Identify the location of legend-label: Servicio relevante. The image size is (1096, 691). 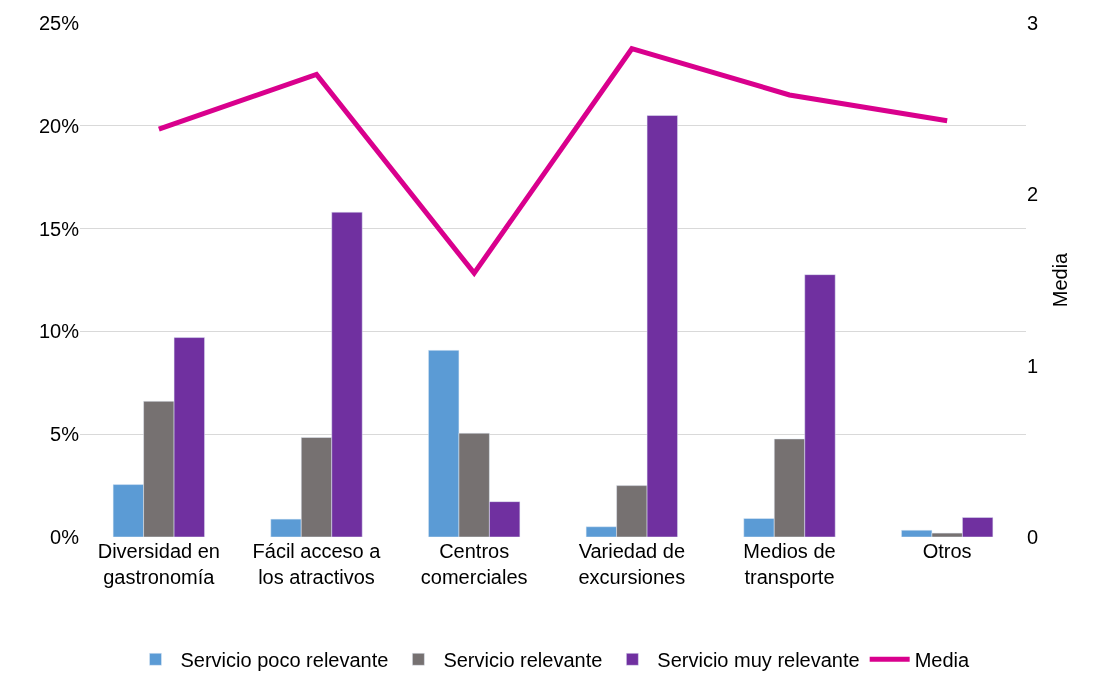
(523, 660).